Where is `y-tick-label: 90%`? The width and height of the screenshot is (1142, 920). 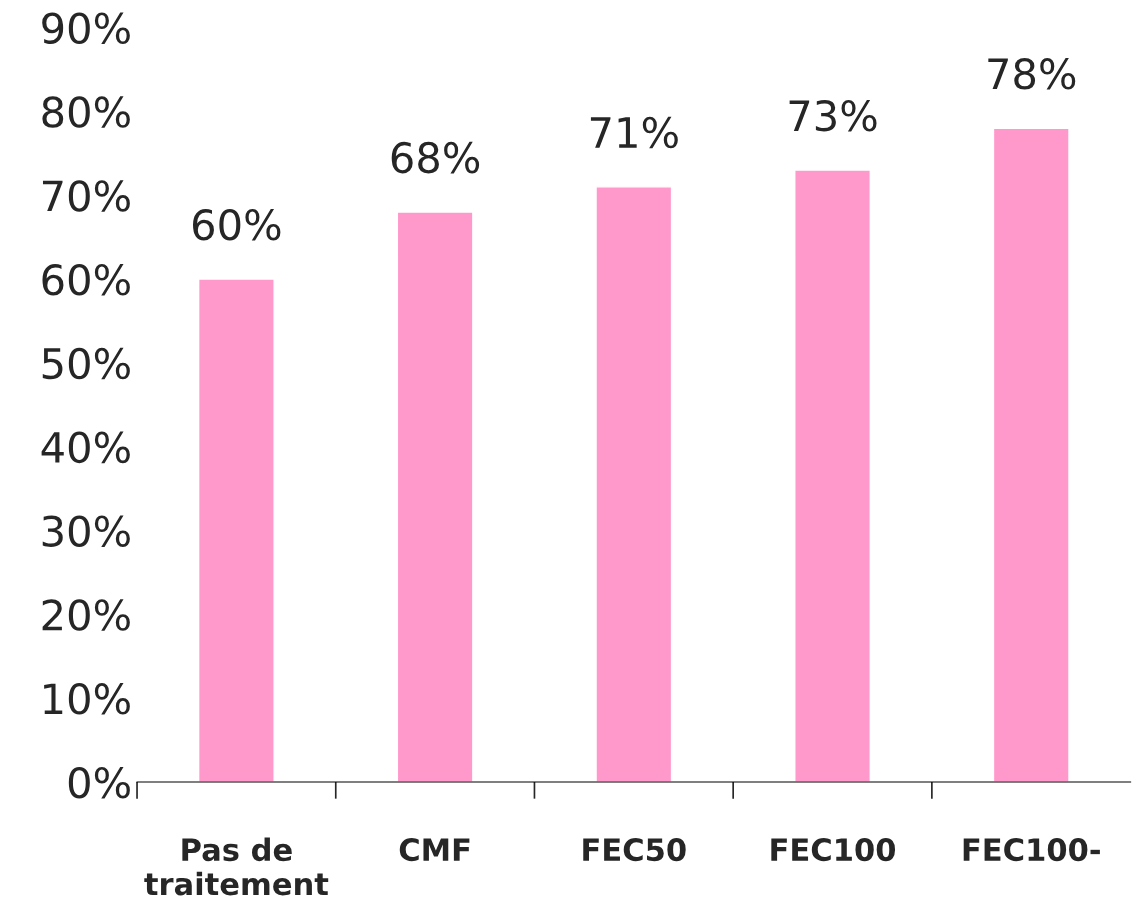
y-tick-label: 90% is located at coordinates (86, 28).